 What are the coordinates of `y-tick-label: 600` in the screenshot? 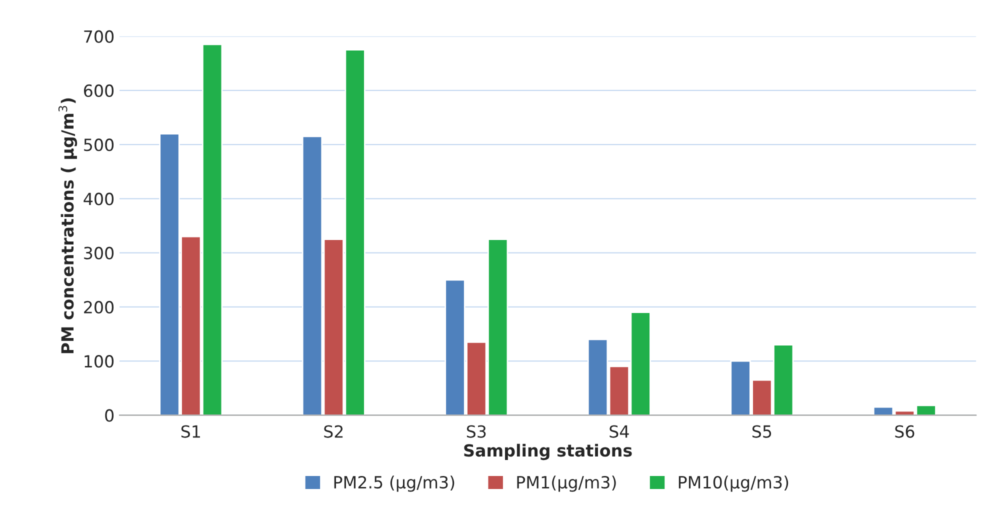 It's located at (99, 91).